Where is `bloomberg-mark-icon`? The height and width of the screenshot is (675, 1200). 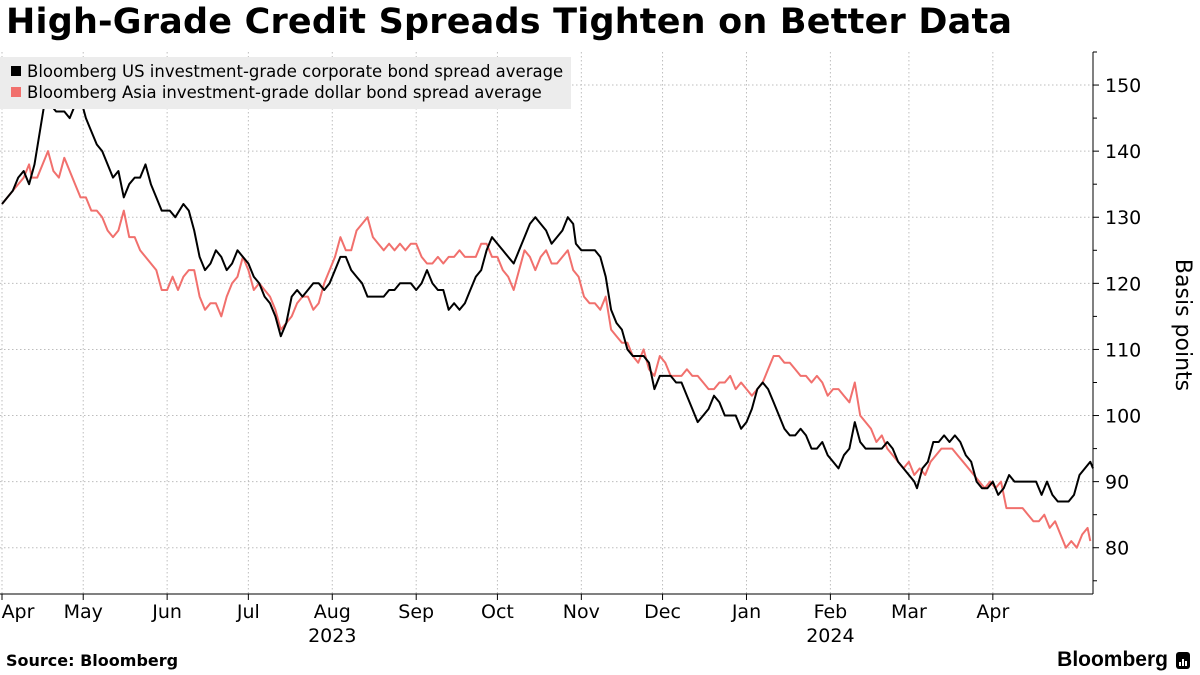
bloomberg-mark-icon is located at coordinates (1183, 660).